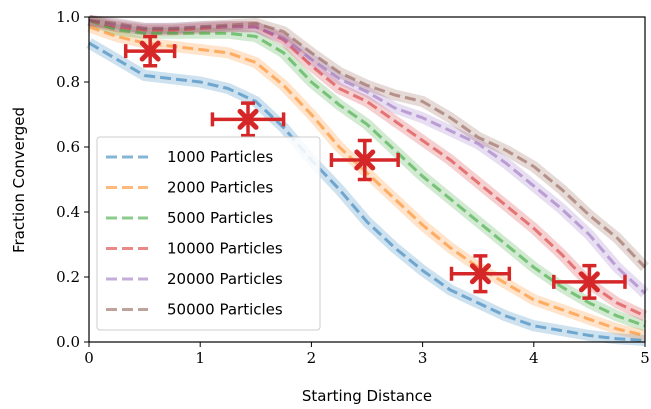 The image size is (651, 409). Describe the element at coordinates (220, 188) in the screenshot. I see `legend-entry-2: 2000 Particles` at that location.